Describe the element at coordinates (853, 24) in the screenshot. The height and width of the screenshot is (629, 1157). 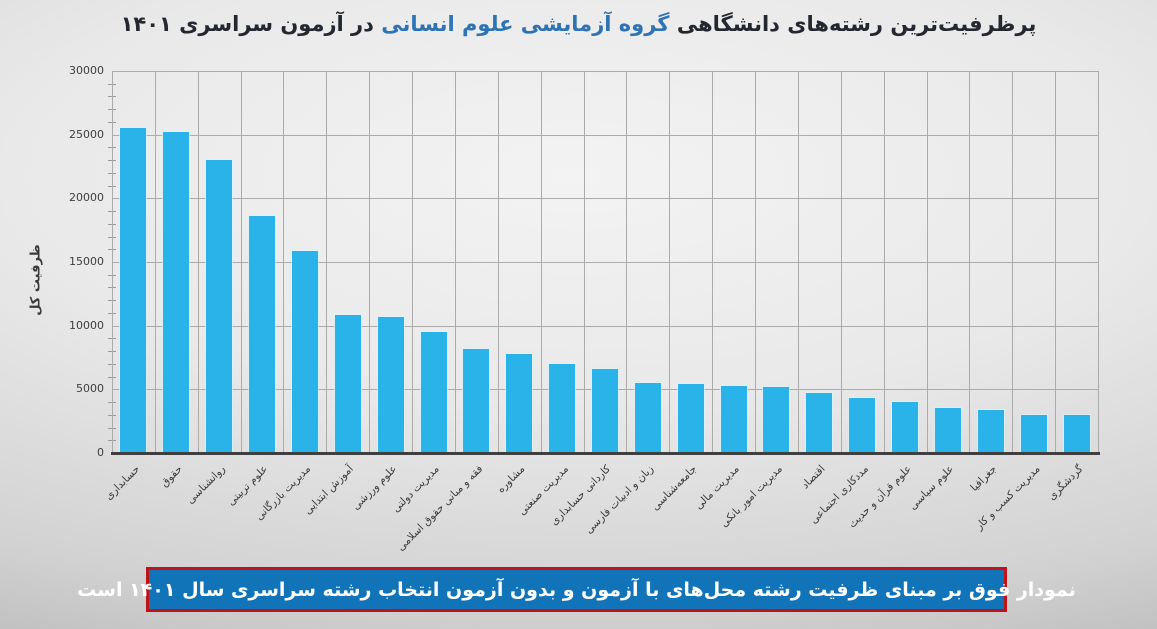
I see `chart-title-part1: پرظرفیت‌ترین رشته‌های دانشگاهی` at that location.